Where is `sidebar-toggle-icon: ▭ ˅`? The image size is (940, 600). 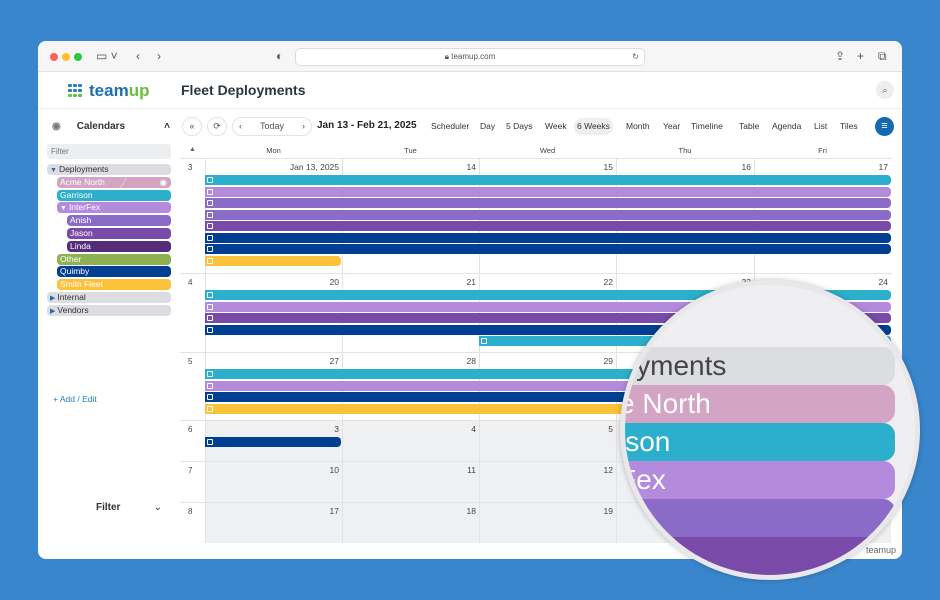
sidebar-toggle-icon: ▭ ˅ is located at coordinates (107, 56).